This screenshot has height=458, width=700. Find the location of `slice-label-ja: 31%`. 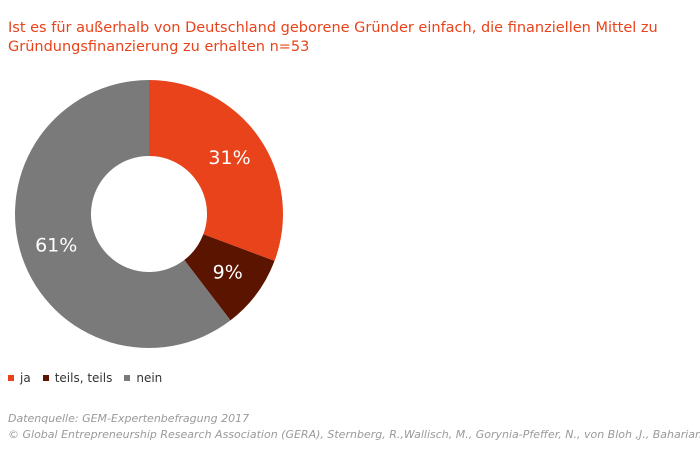

slice-label-ja: 31% is located at coordinates (229, 158).